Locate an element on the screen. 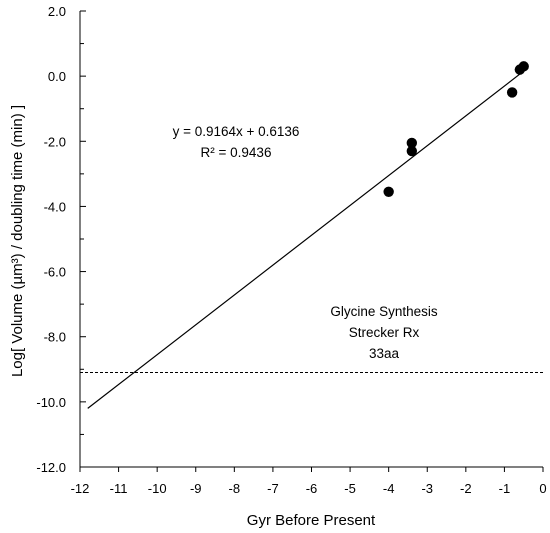 This screenshot has width=550, height=533. x-tick-label: -10 is located at coordinates (157, 488).